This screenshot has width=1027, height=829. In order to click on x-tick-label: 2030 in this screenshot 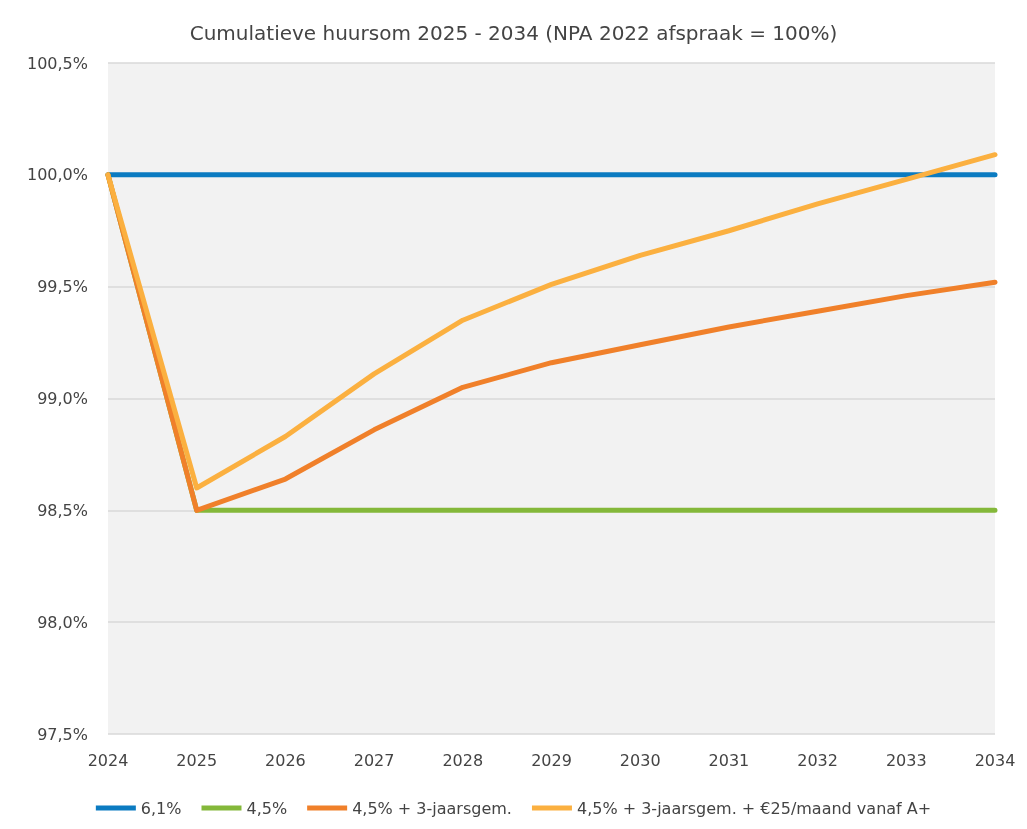, I will do `click(640, 760)`.